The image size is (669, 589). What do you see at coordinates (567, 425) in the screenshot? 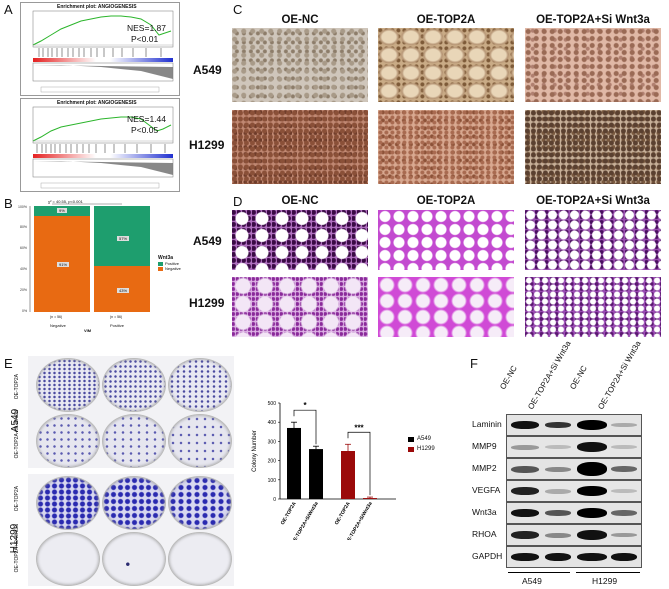
I see `blot-row-laminin: Laminin` at bounding box center [567, 425].